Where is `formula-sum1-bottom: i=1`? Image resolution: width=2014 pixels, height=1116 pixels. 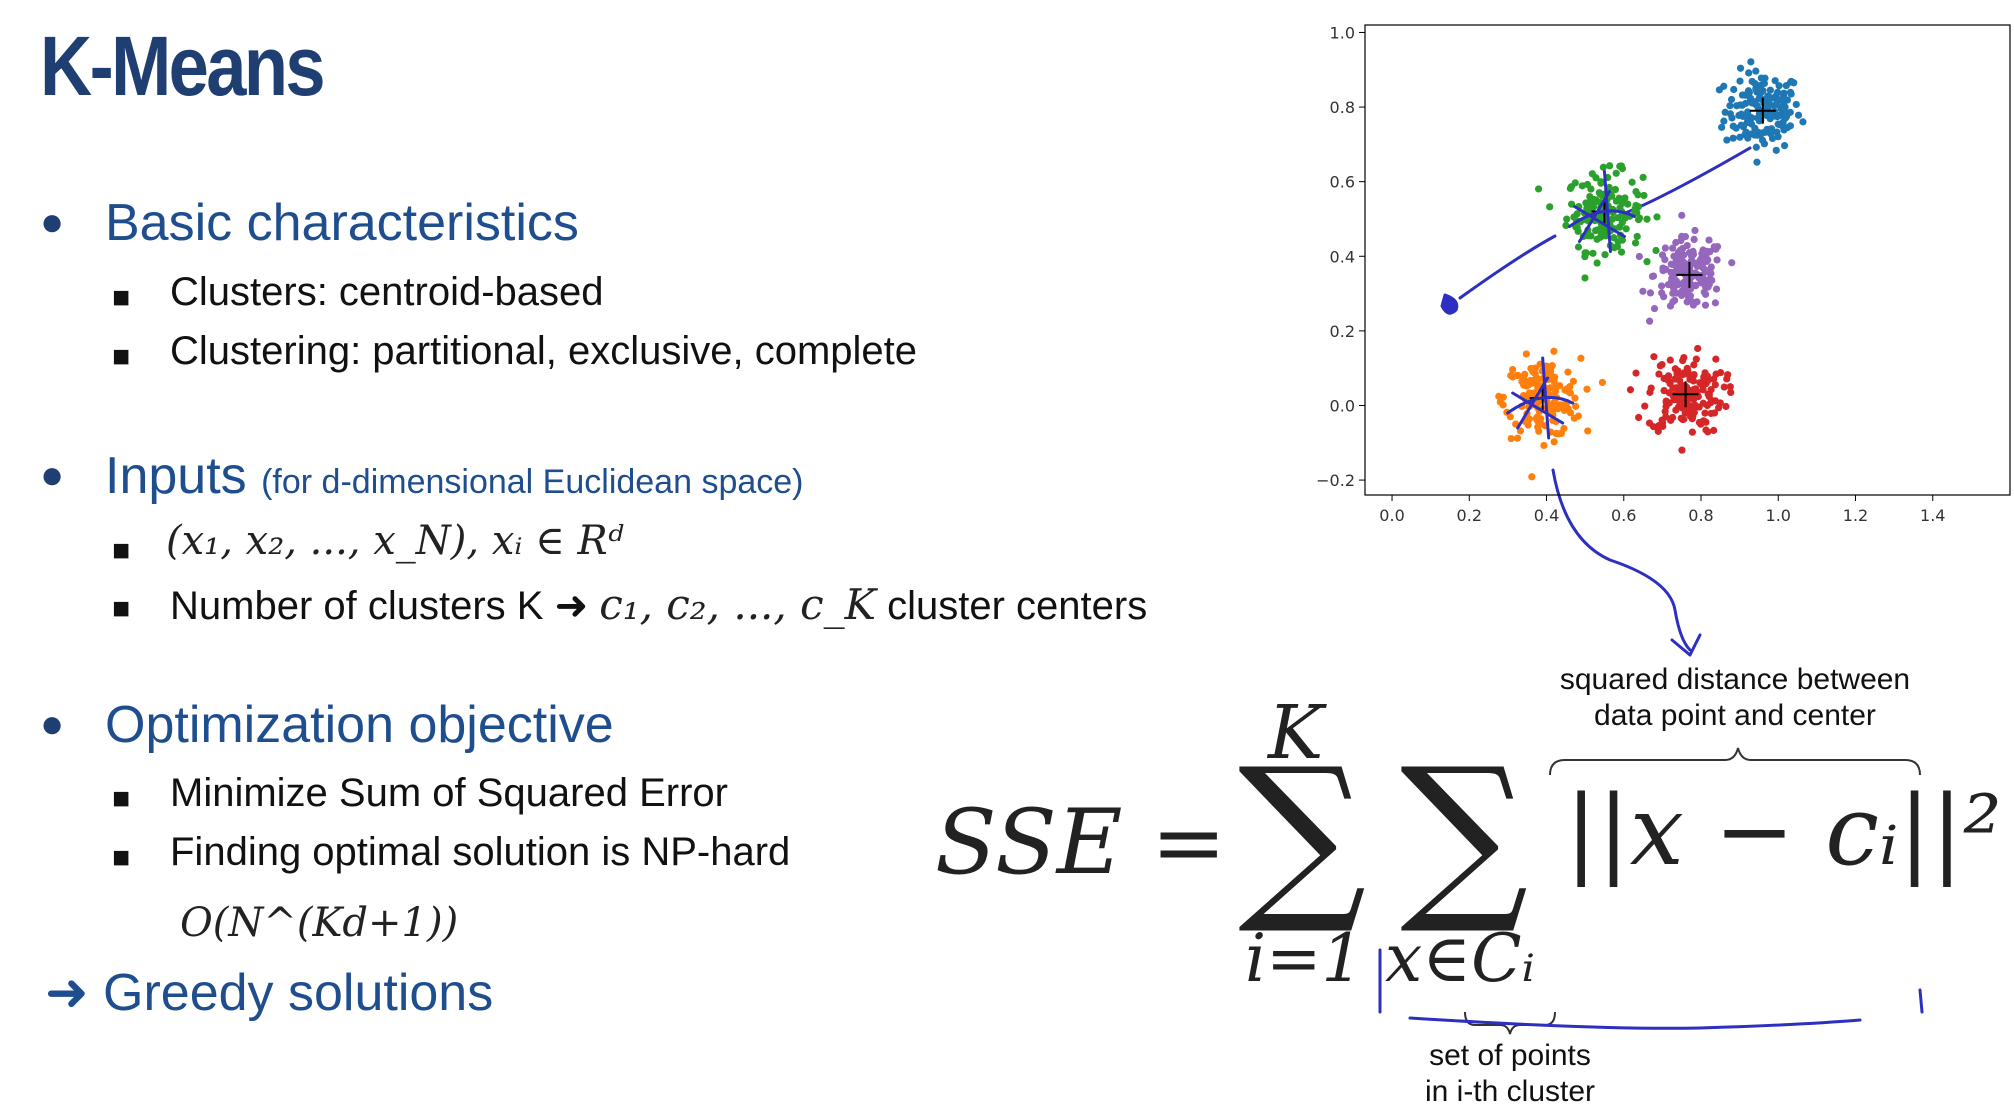
formula-sum1-bottom: i=1 is located at coordinates (1304, 958).